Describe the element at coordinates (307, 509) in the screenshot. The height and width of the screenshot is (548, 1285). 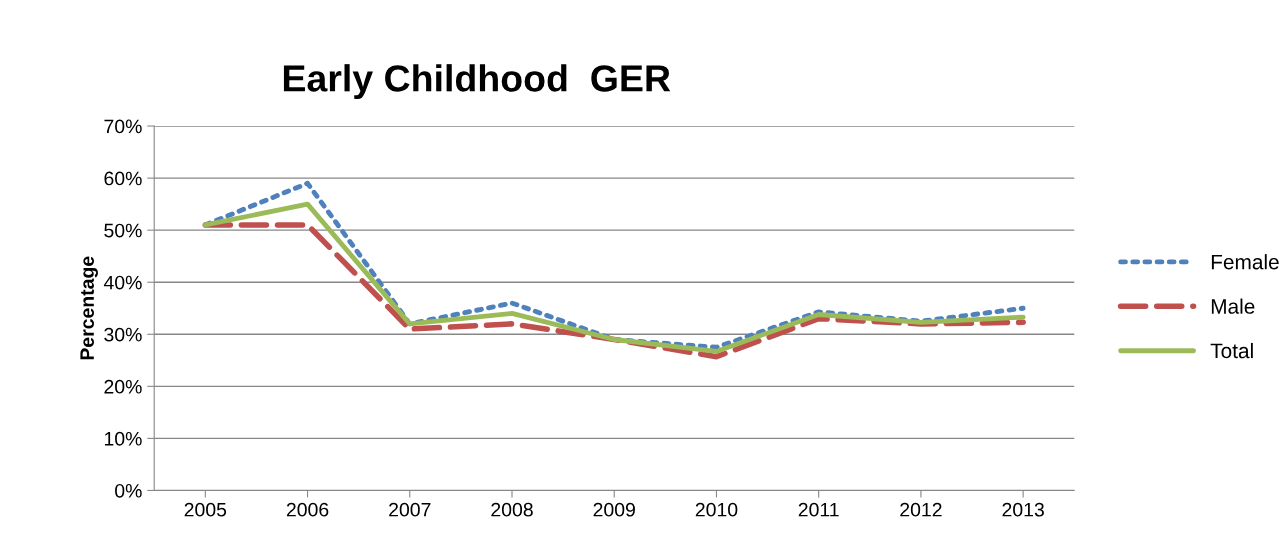
I see `x-tick-label: 2006` at that location.